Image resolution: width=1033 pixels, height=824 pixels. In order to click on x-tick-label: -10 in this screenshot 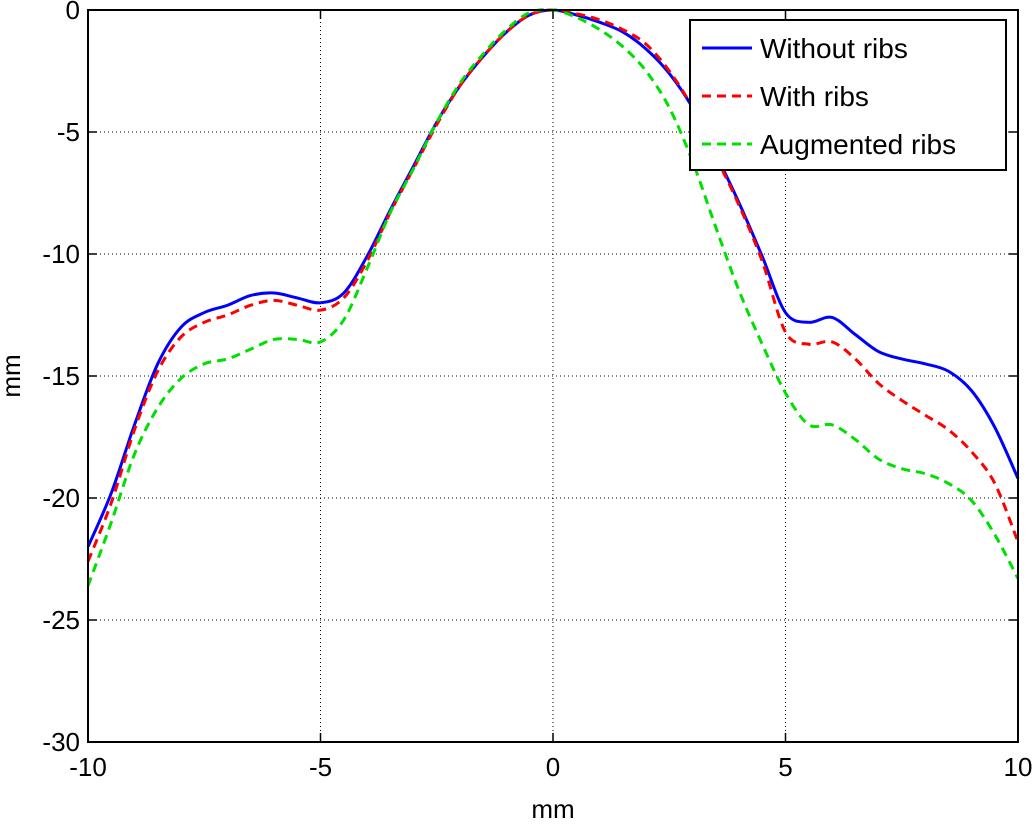, I will do `click(88, 767)`.